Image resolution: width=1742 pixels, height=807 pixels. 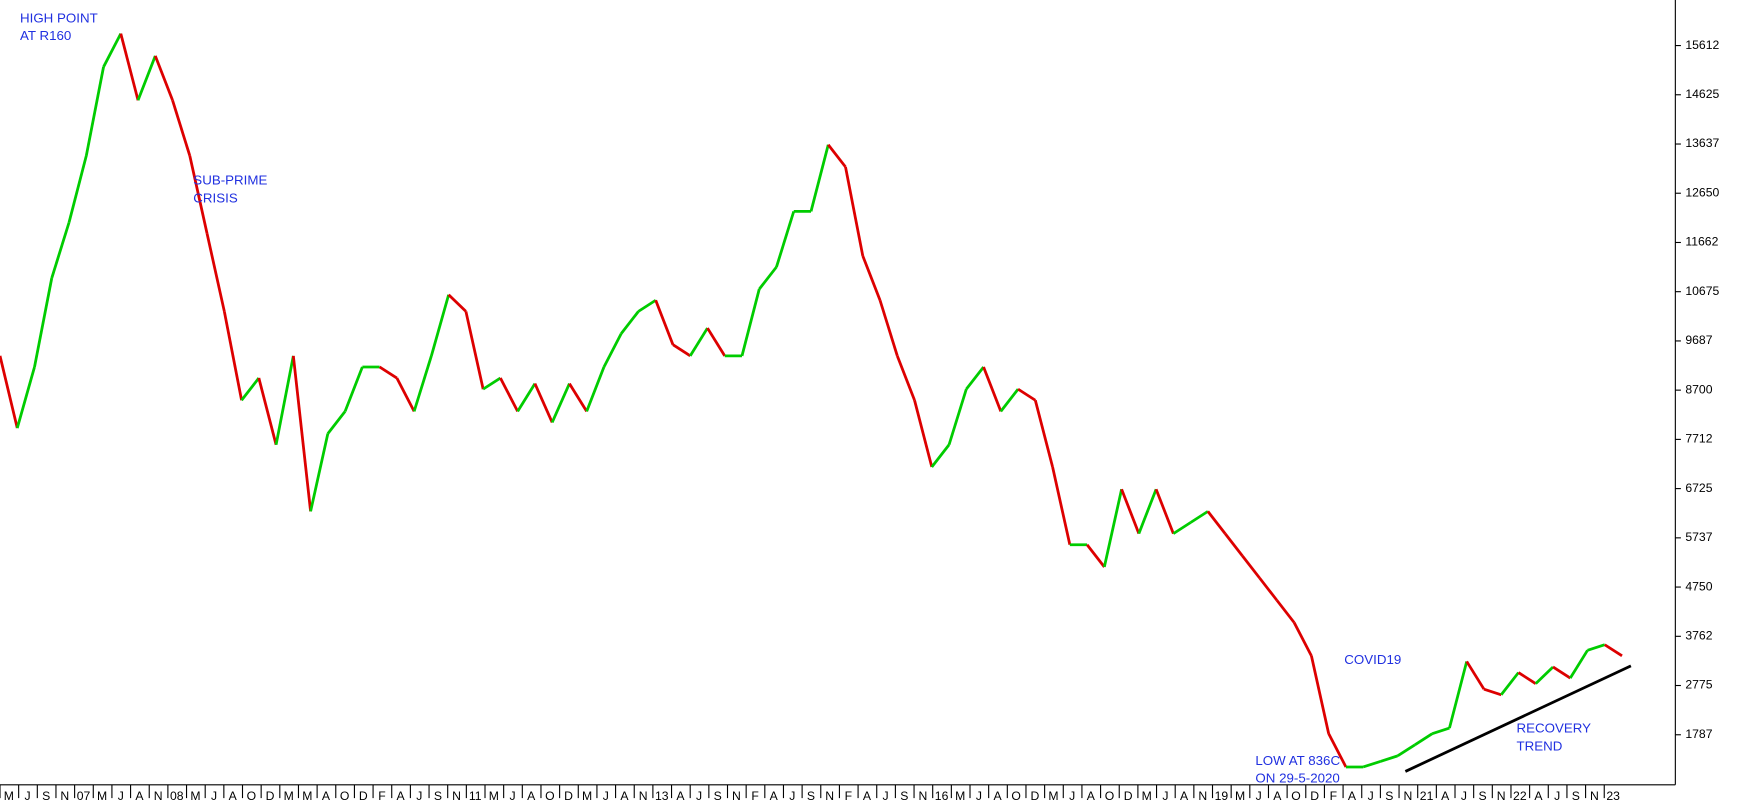 What do you see at coordinates (1427, 796) in the screenshot?
I see `x-tick-label: 21` at bounding box center [1427, 796].